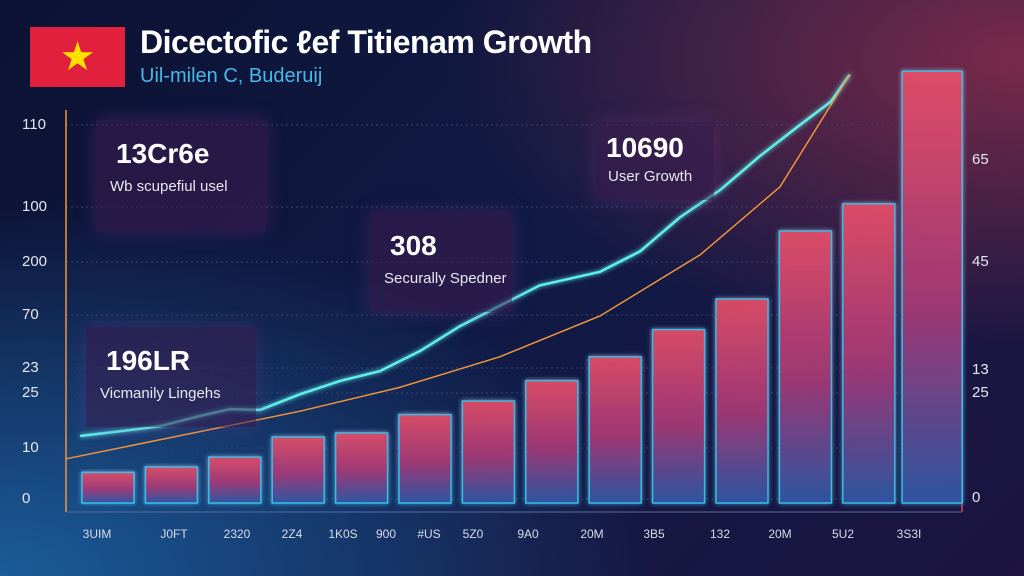  Describe the element at coordinates (97, 534) in the screenshot. I see `x-tick-label: 3UIM` at that location.